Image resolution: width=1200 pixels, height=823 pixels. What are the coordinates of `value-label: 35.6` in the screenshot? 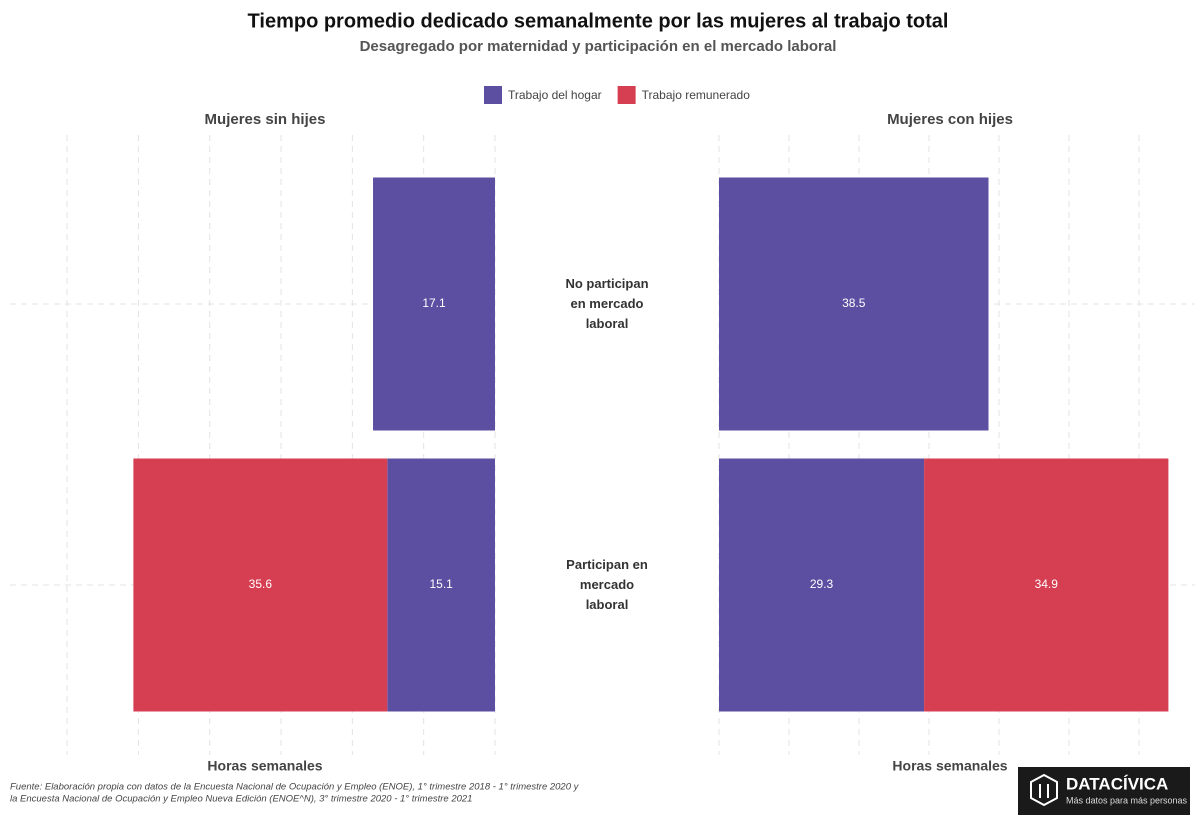 It's located at (261, 584).